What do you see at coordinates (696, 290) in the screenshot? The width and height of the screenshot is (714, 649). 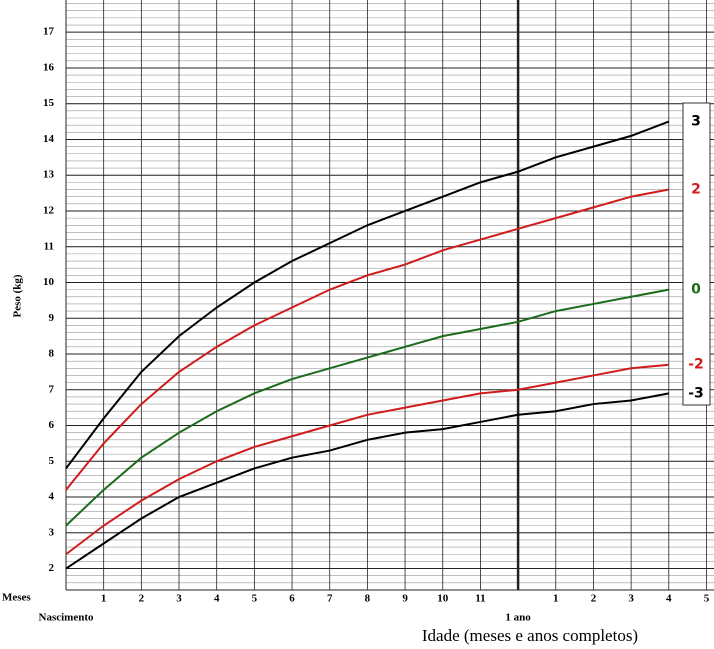 I see `legend-label: 0` at bounding box center [696, 290].